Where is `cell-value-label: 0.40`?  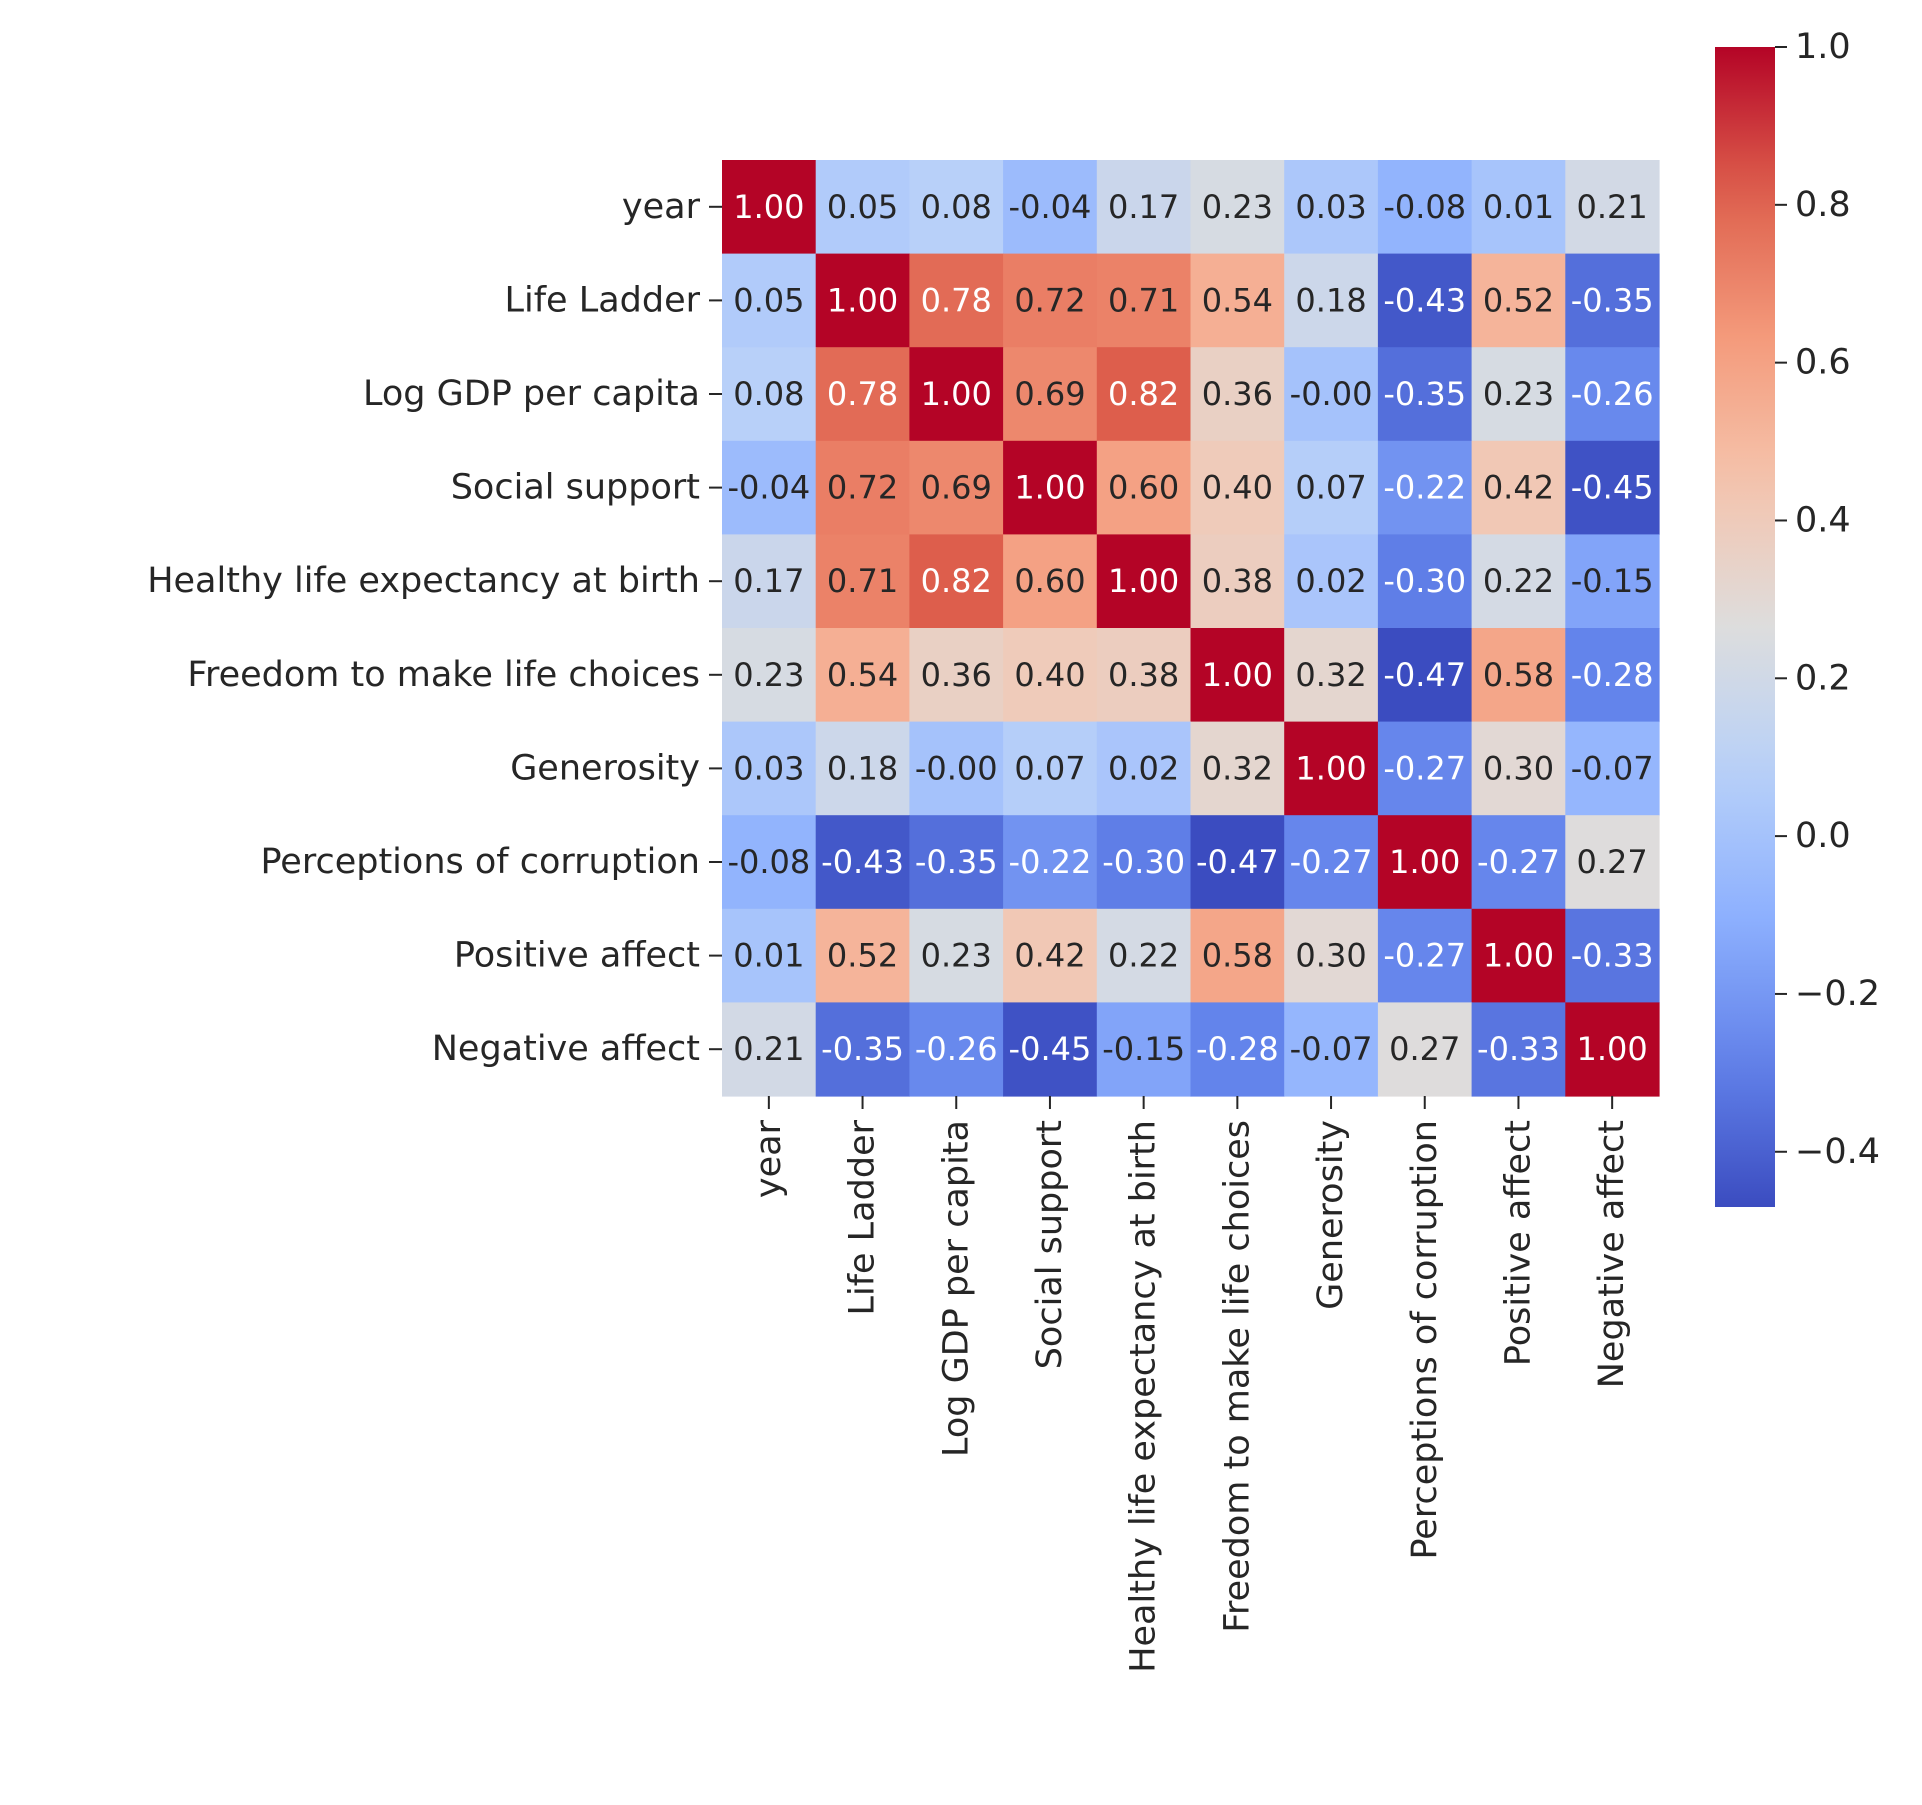 cell-value-label: 0.40 is located at coordinates (1049, 675).